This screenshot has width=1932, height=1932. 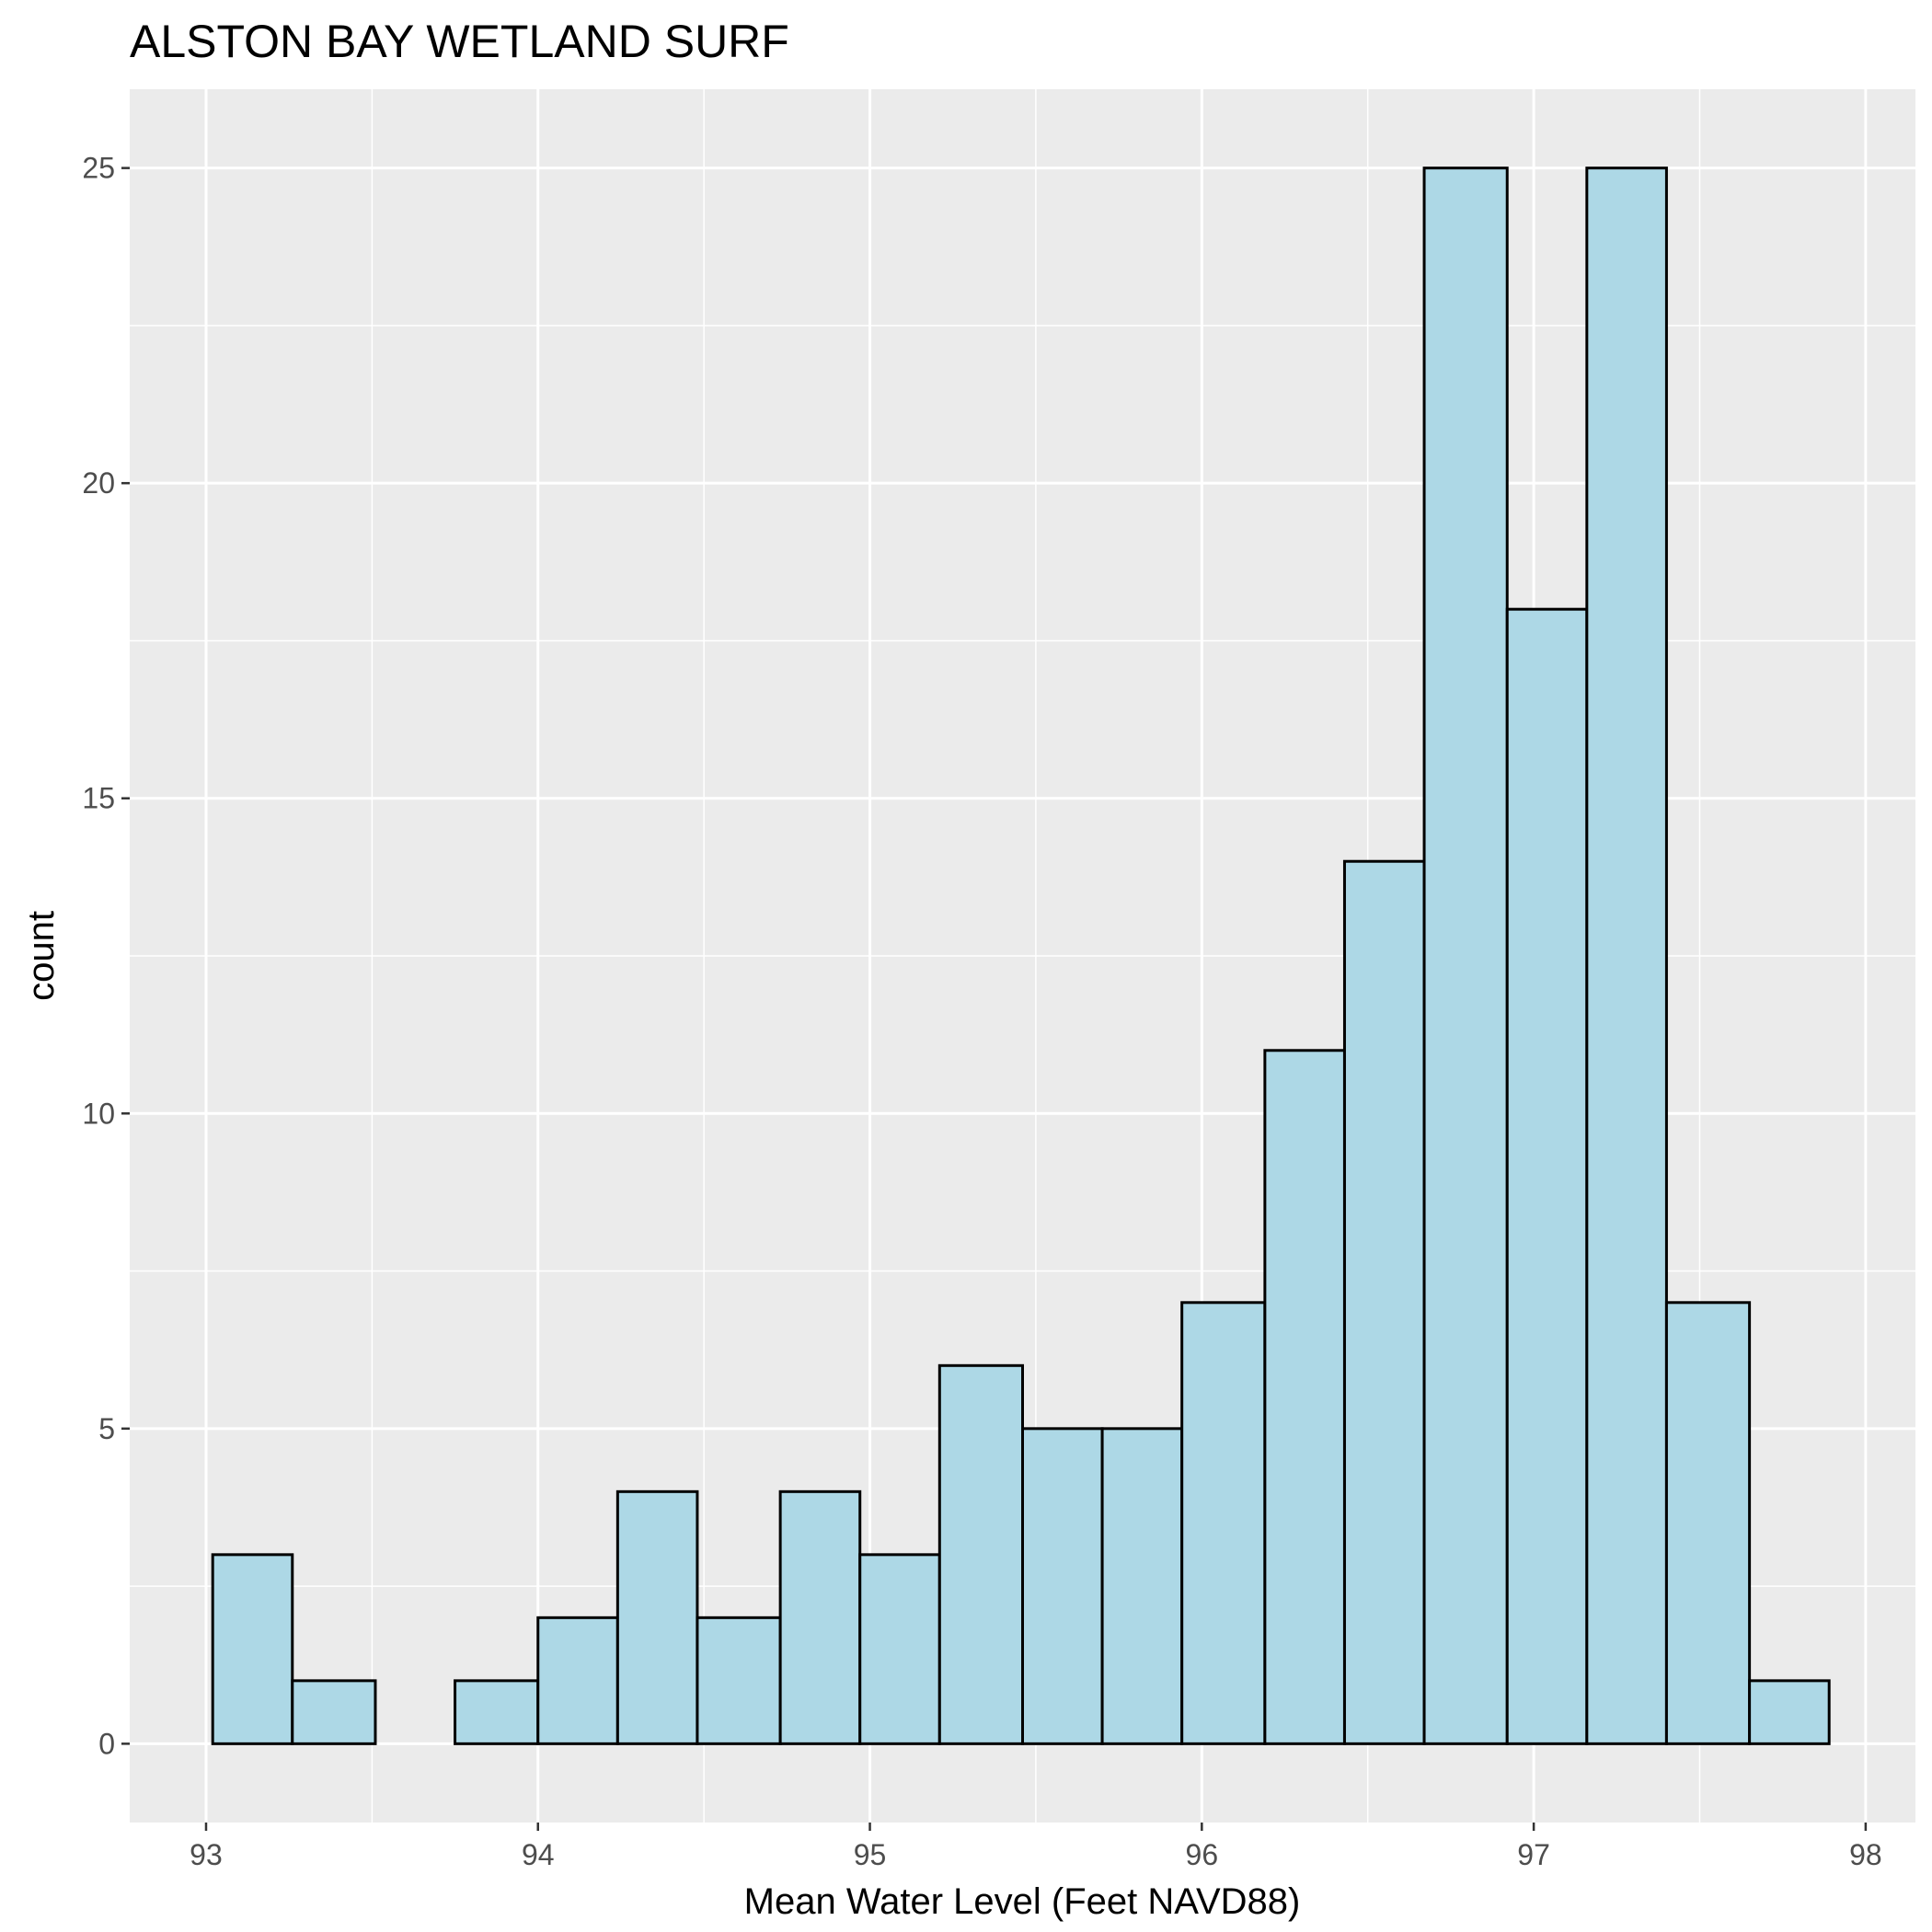 I want to click on x-axis-title: Mean Water Level (Feet NAVD88), so click(x=1022, y=1901).